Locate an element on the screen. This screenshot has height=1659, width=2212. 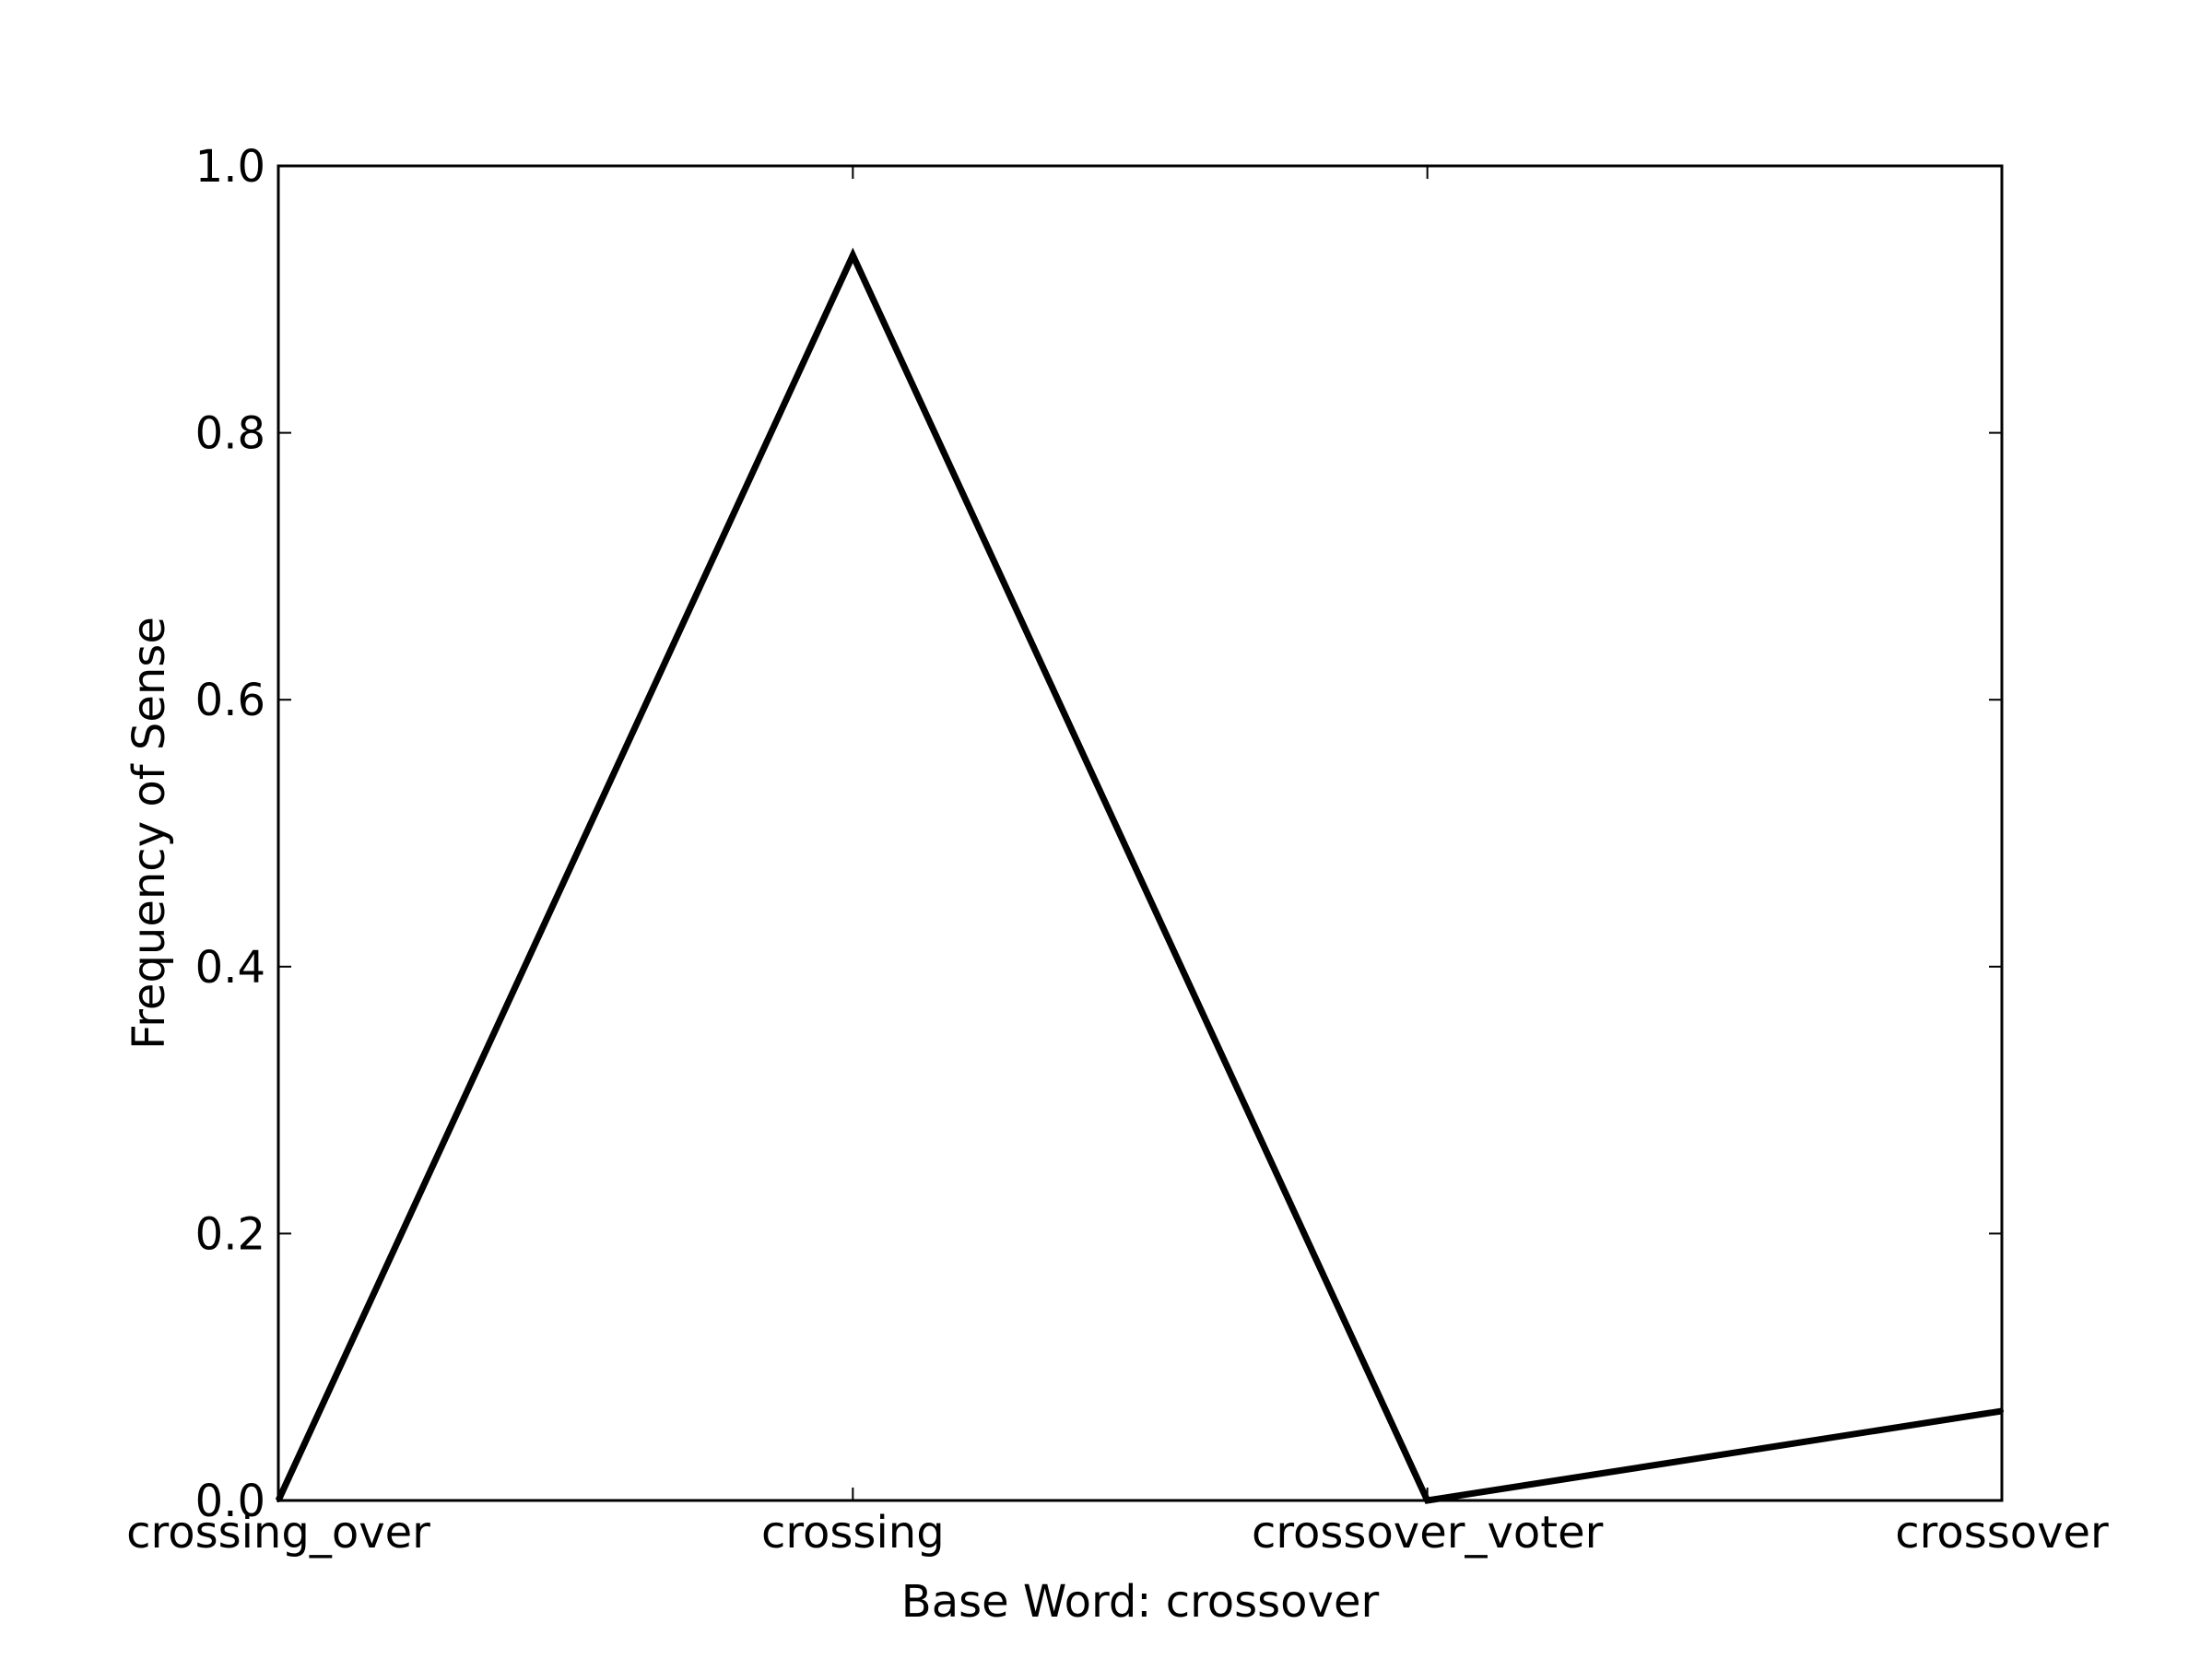
x-axis-label: Base Word: crossover is located at coordinates (1140, 1602).